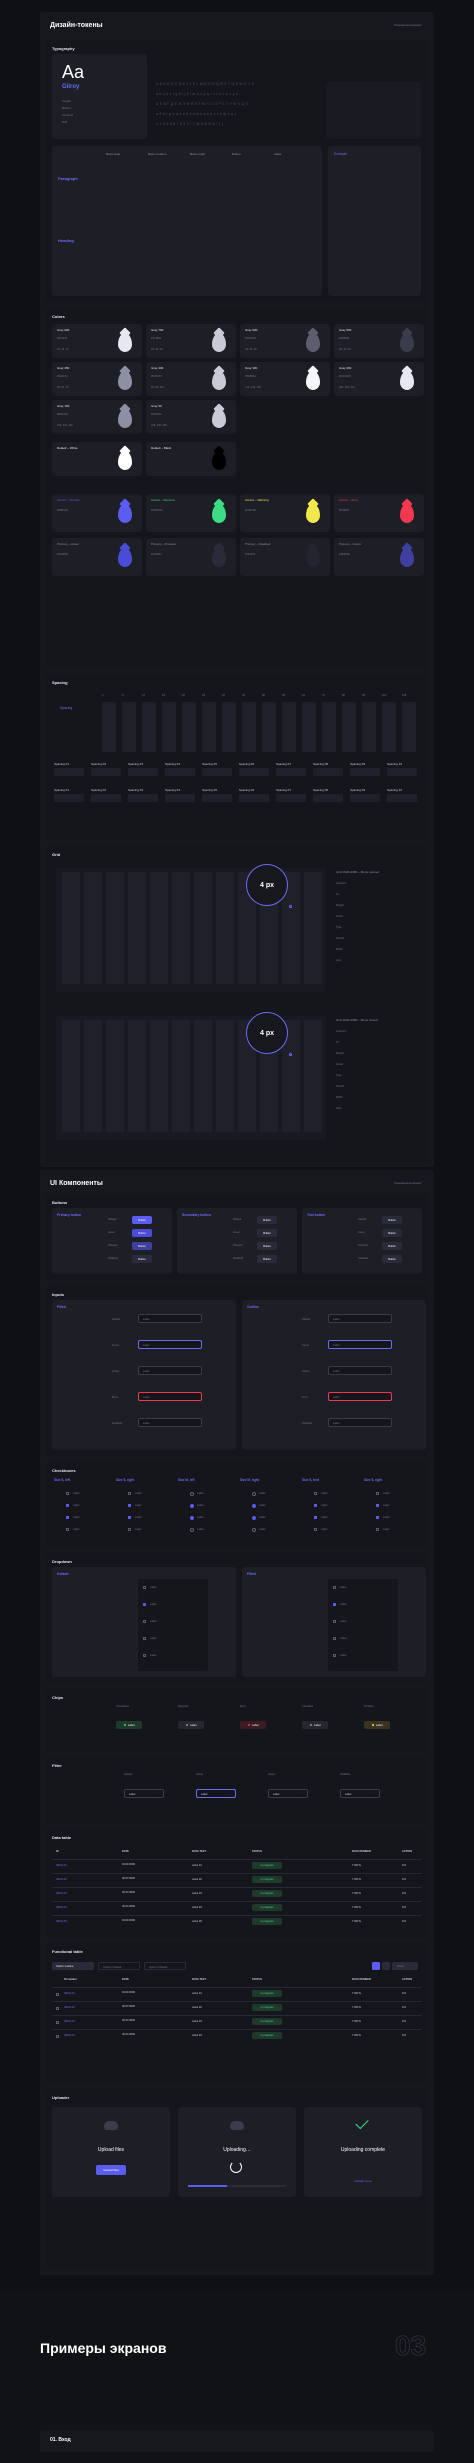 This screenshot has width=474, height=2463. Describe the element at coordinates (267, 2035) in the screenshot. I see `status-chip-label: In progress` at that location.